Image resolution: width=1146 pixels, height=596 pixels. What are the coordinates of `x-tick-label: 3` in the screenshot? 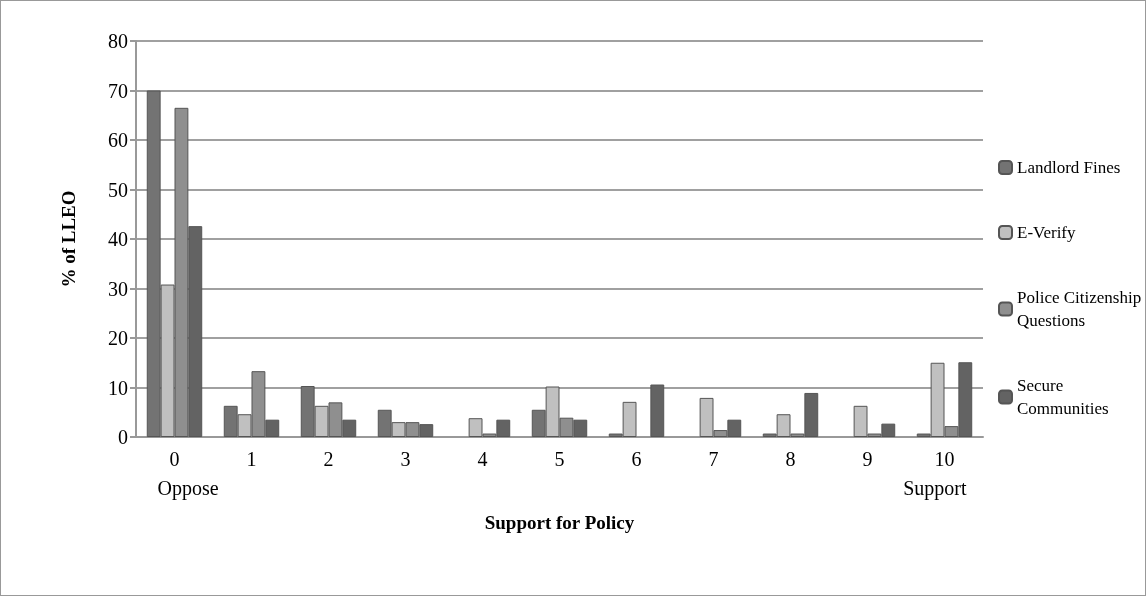 It's located at (405, 459).